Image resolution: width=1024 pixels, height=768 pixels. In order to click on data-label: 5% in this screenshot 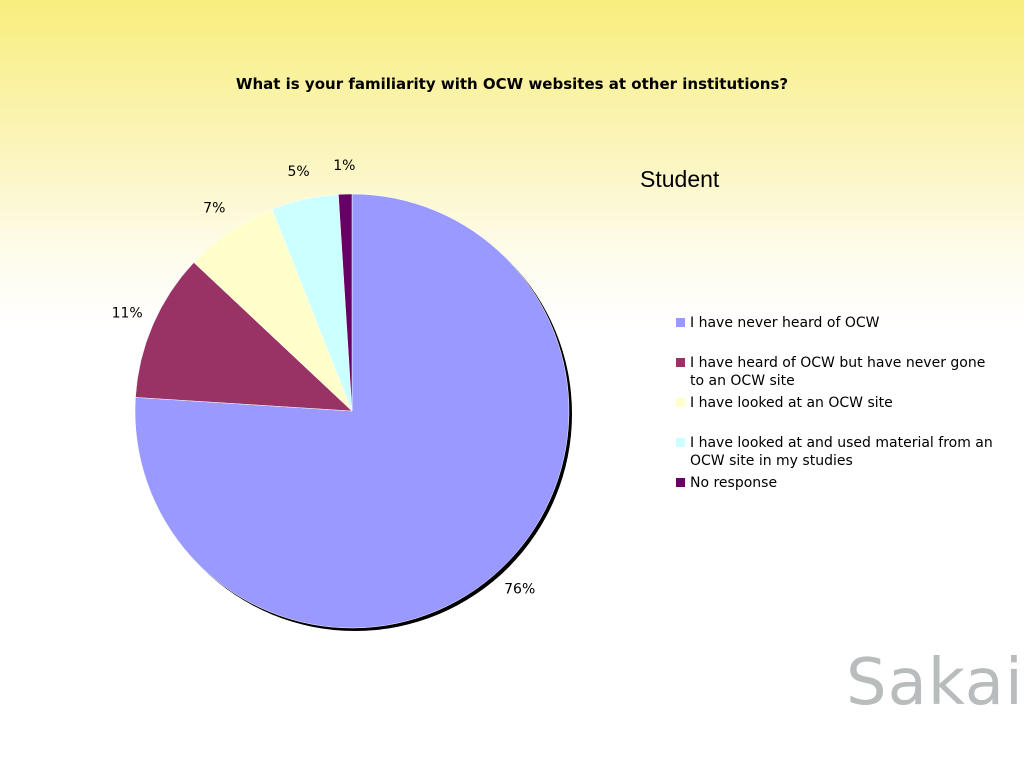, I will do `click(298, 172)`.